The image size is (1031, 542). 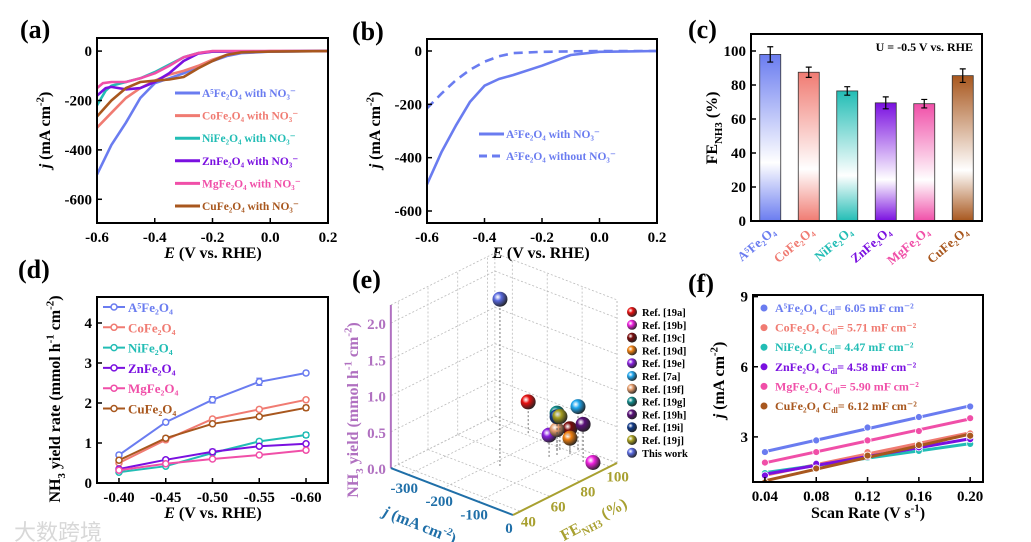 What do you see at coordinates (376, 470) in the screenshot?
I see `z-tick-label: 0.0` at bounding box center [376, 470].